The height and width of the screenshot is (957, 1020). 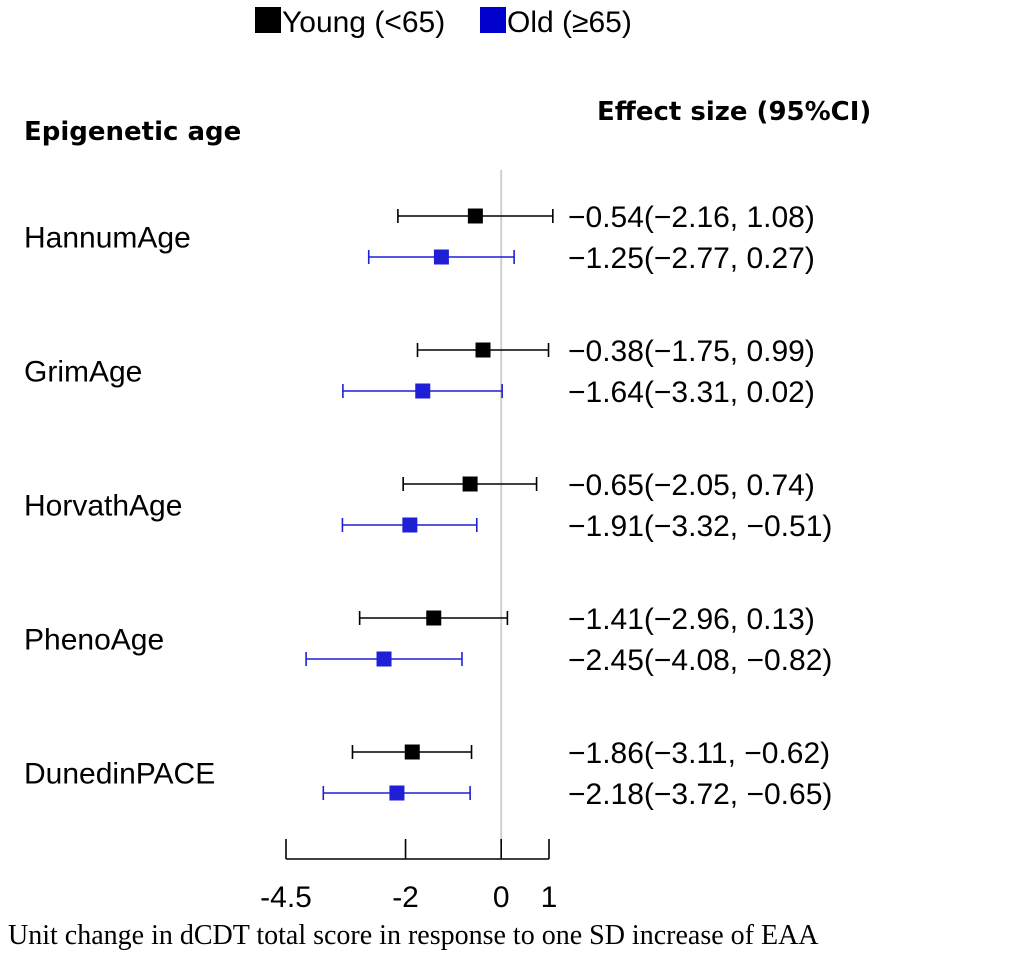 I want to click on effect-size-text-dunedinpace-young: −1.86(−3.11, −0.62), so click(x=699, y=753).